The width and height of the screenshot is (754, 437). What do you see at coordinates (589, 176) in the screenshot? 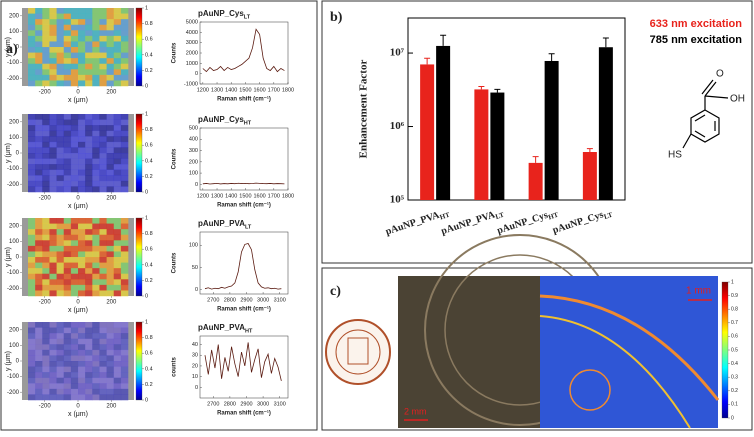
I see `bar` at bounding box center [589, 176].